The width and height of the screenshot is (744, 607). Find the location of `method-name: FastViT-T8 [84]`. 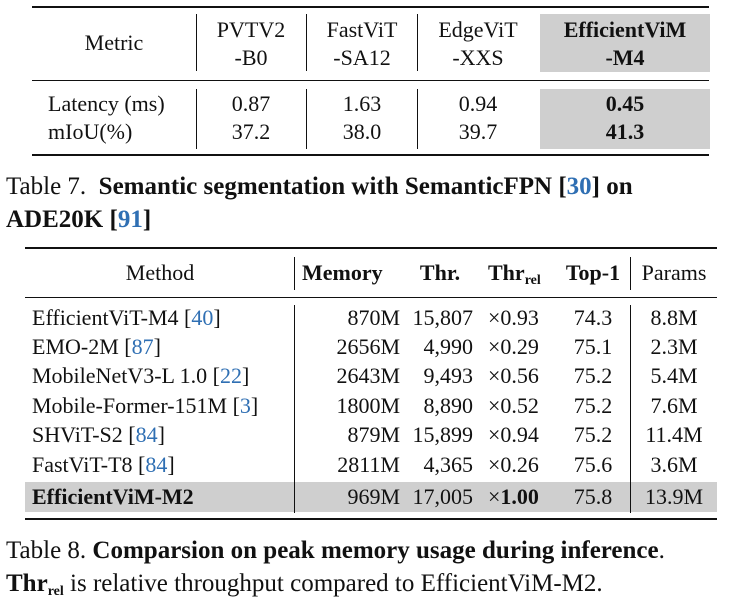

method-name: FastViT-T8 [84] is located at coordinates (103, 464).